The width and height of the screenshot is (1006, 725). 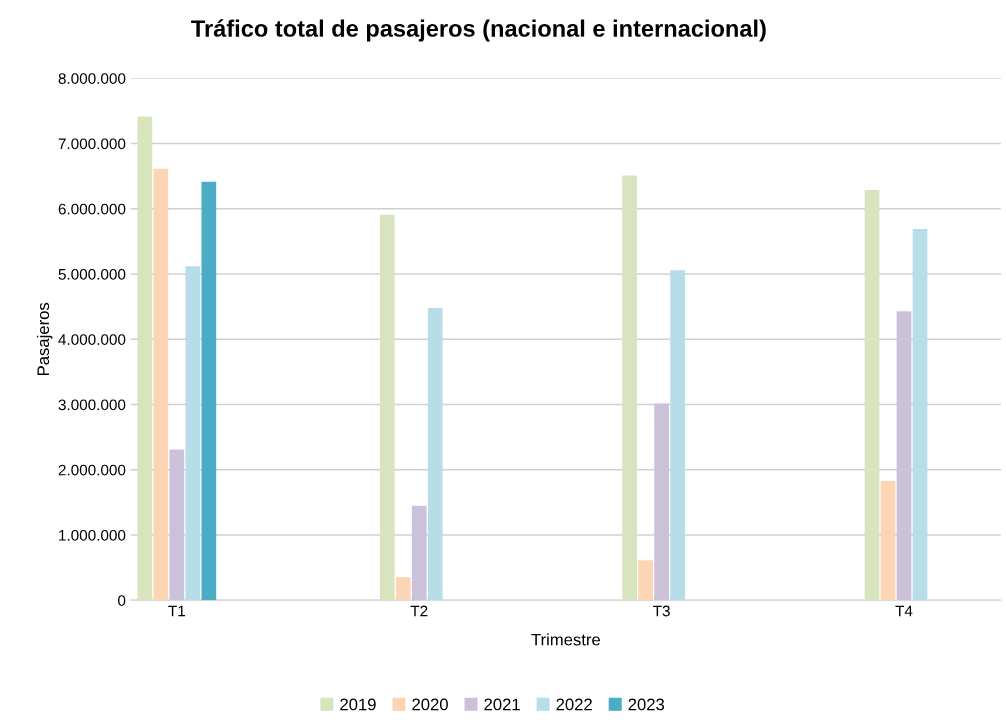 I want to click on y-tick-label: 4.000.000, so click(x=92, y=339).